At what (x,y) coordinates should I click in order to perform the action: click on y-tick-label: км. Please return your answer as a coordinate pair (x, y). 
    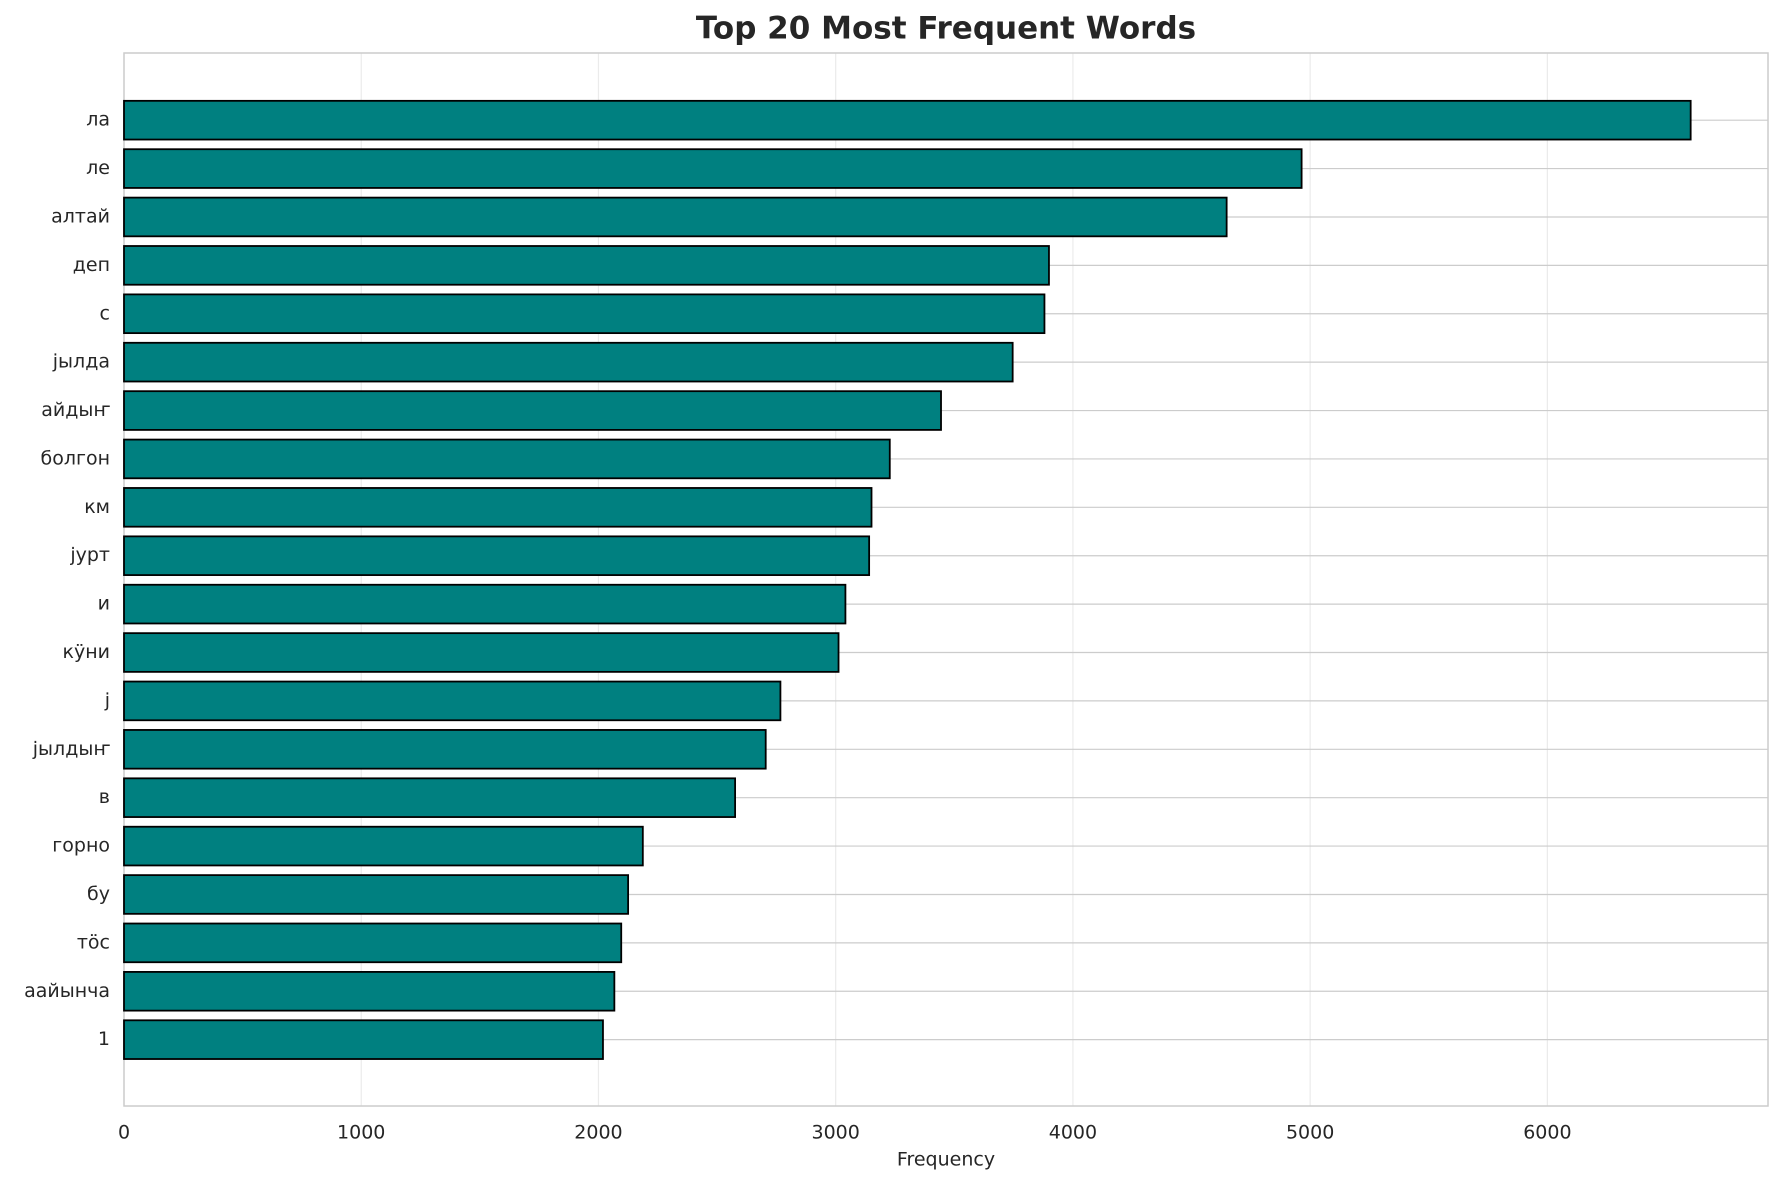
    Looking at the image, I should click on (97, 507).